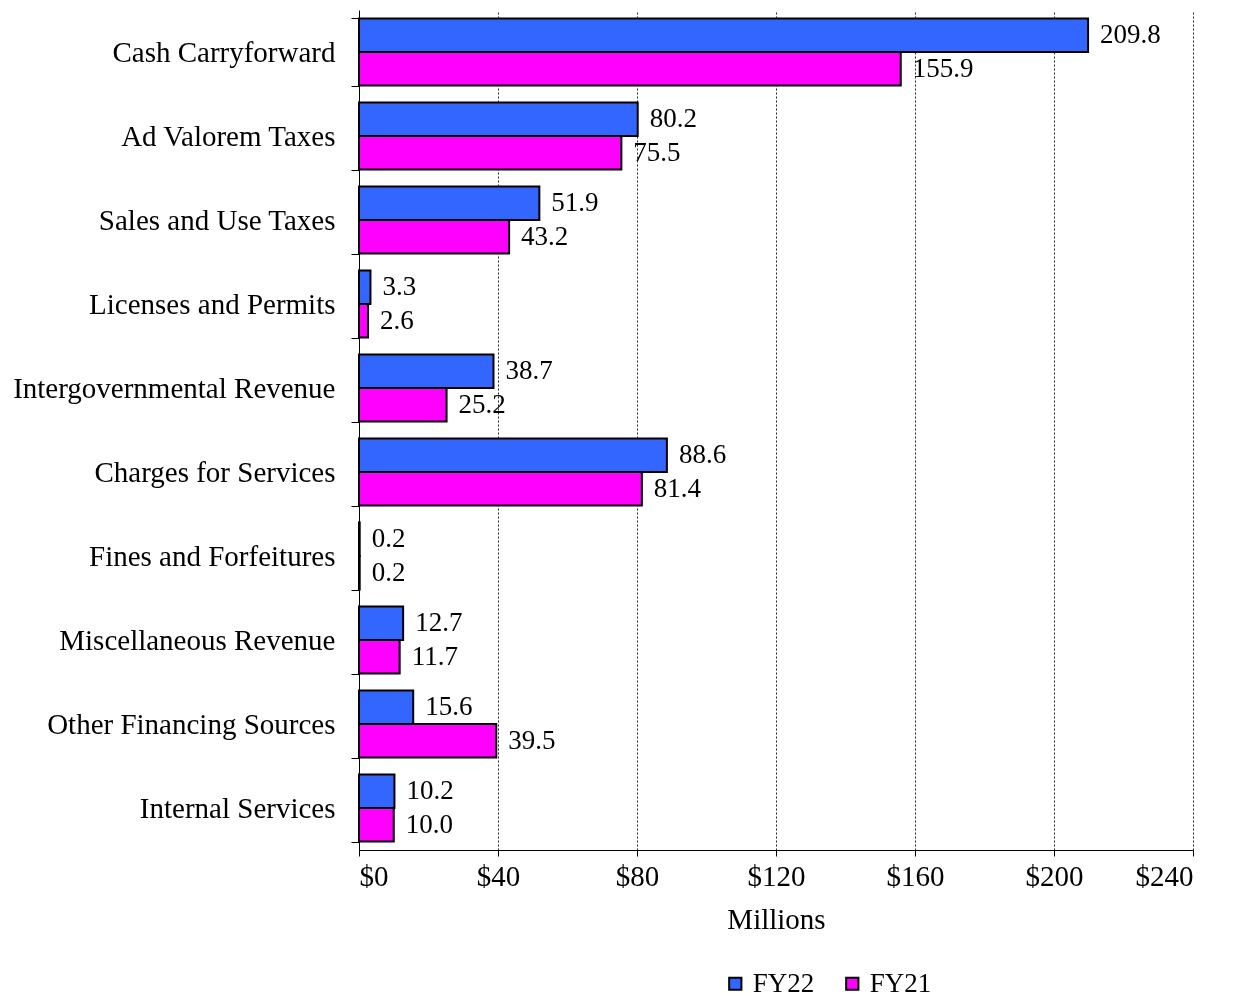 This screenshot has height=1002, width=1233. Describe the element at coordinates (191, 723) in the screenshot. I see `y-tick-label: Other Financing Sources` at that location.